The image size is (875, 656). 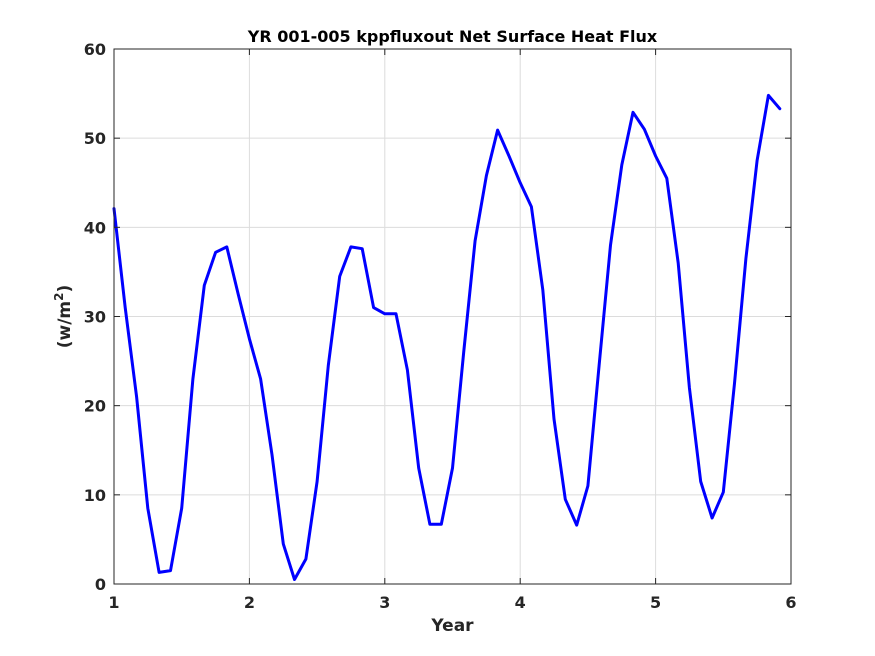 I want to click on y-axis-label-superscript: 2, so click(x=59, y=297).